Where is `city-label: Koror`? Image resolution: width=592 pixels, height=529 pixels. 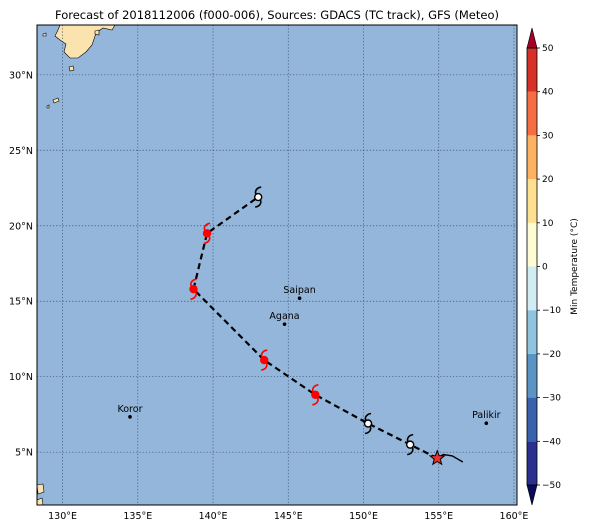
city-label: Koror is located at coordinates (129, 409).